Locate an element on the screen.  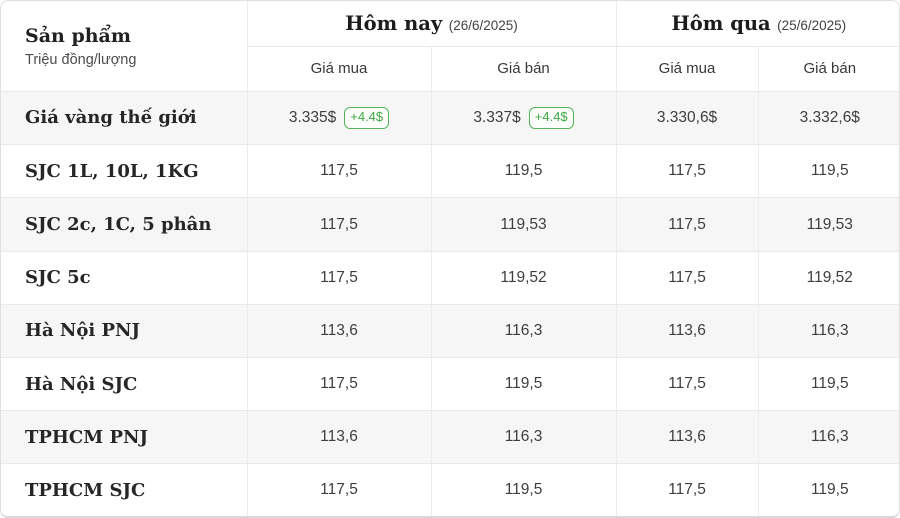
table-row: SJC 2c, 1C, 5 phân 117,5 119,53 117,5 119,53 is located at coordinates (450, 224).